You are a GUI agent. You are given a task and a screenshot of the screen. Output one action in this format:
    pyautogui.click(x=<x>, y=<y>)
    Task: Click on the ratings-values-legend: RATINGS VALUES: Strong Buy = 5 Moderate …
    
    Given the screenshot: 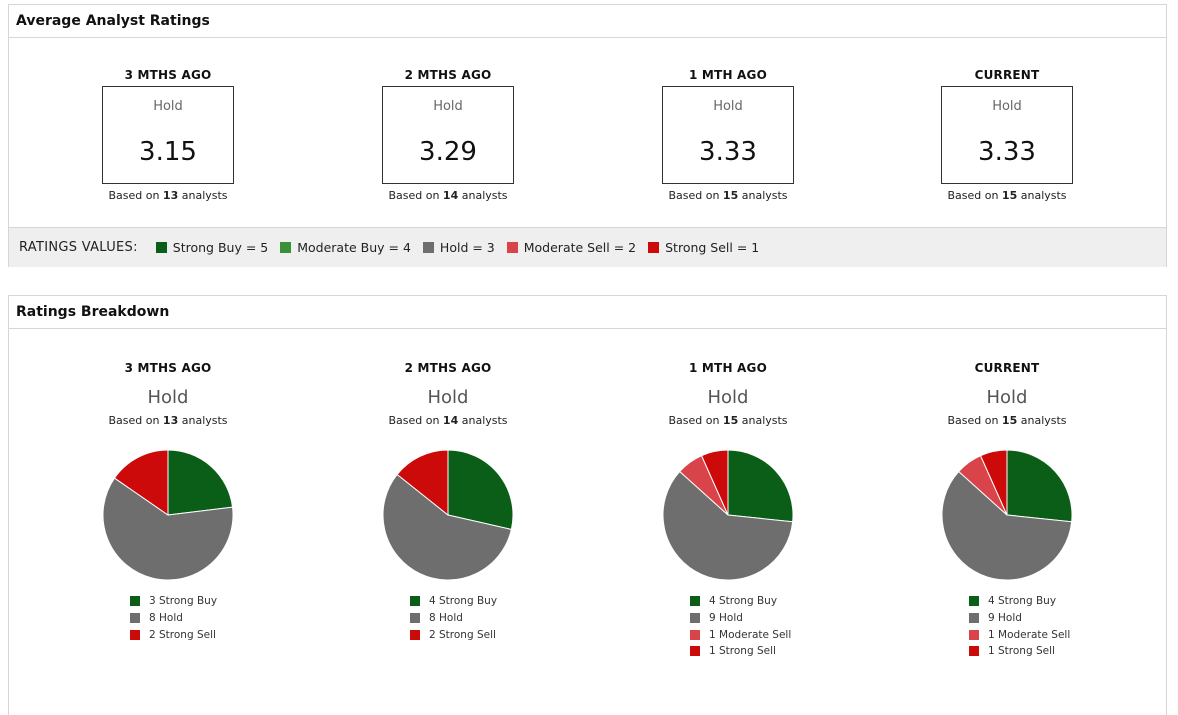 What is the action you would take?
    pyautogui.click(x=587, y=247)
    